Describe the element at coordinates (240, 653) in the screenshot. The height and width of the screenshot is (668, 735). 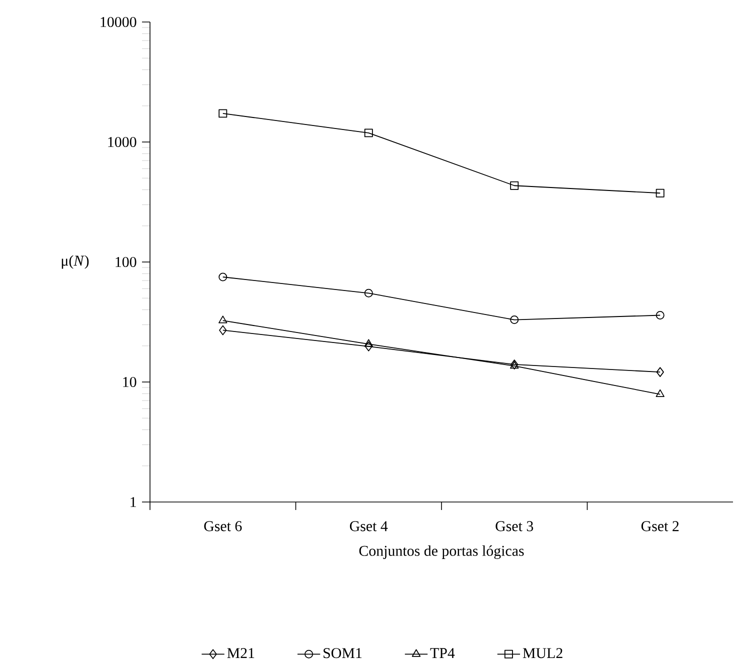
I see `legend-label: M21` at that location.